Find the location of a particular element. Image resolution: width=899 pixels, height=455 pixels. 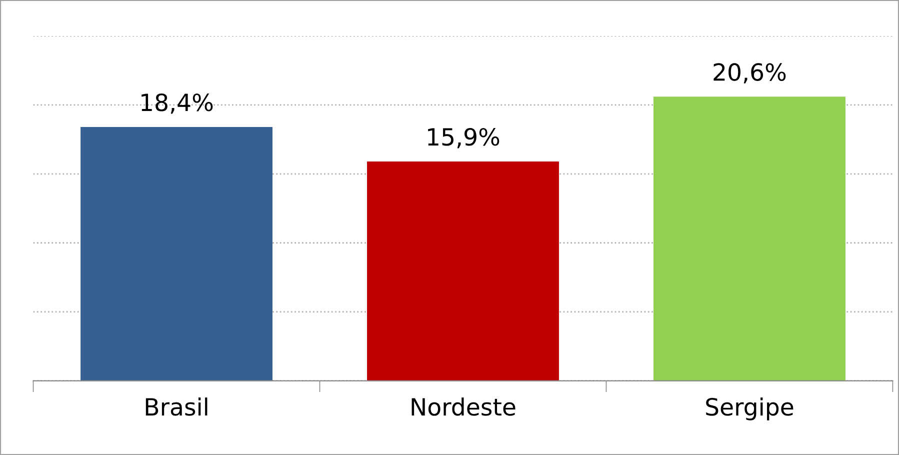

data-label: 18,4% is located at coordinates (177, 103).